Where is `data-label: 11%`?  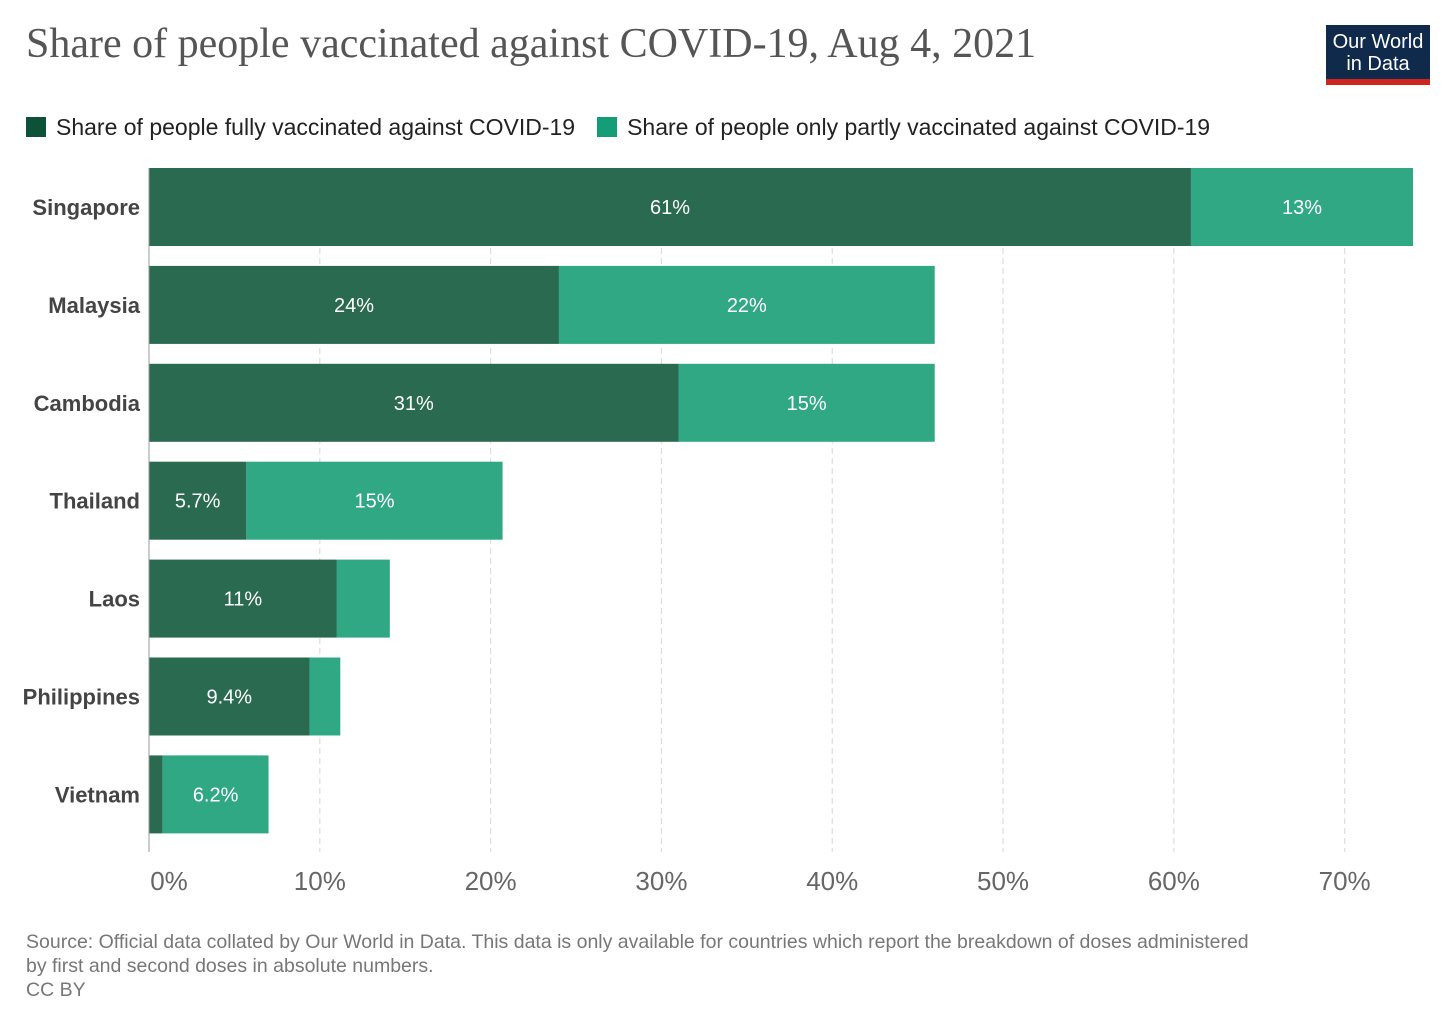
data-label: 11% is located at coordinates (243, 600).